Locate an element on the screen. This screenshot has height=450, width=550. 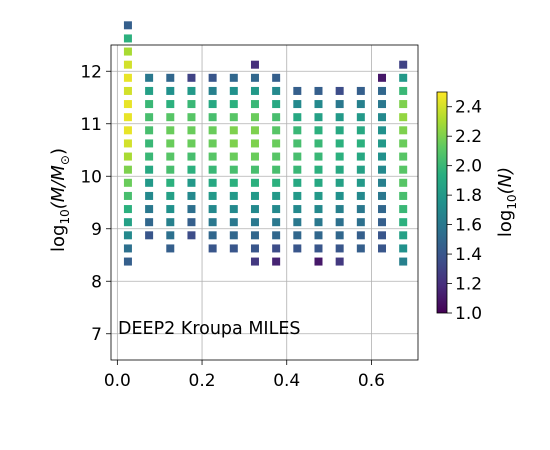
colorbar-tick-label: 1.8 is located at coordinates (468, 196).